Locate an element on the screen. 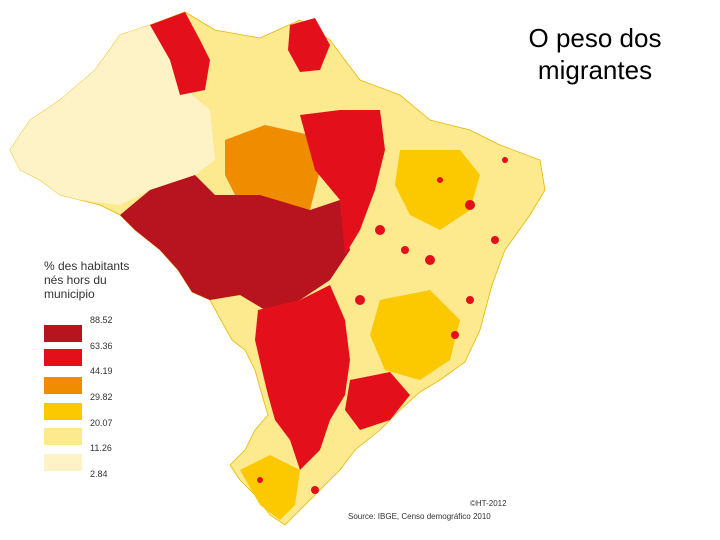 This screenshot has height=540, width=720. legend-tick-7: 2.84 is located at coordinates (99, 474).